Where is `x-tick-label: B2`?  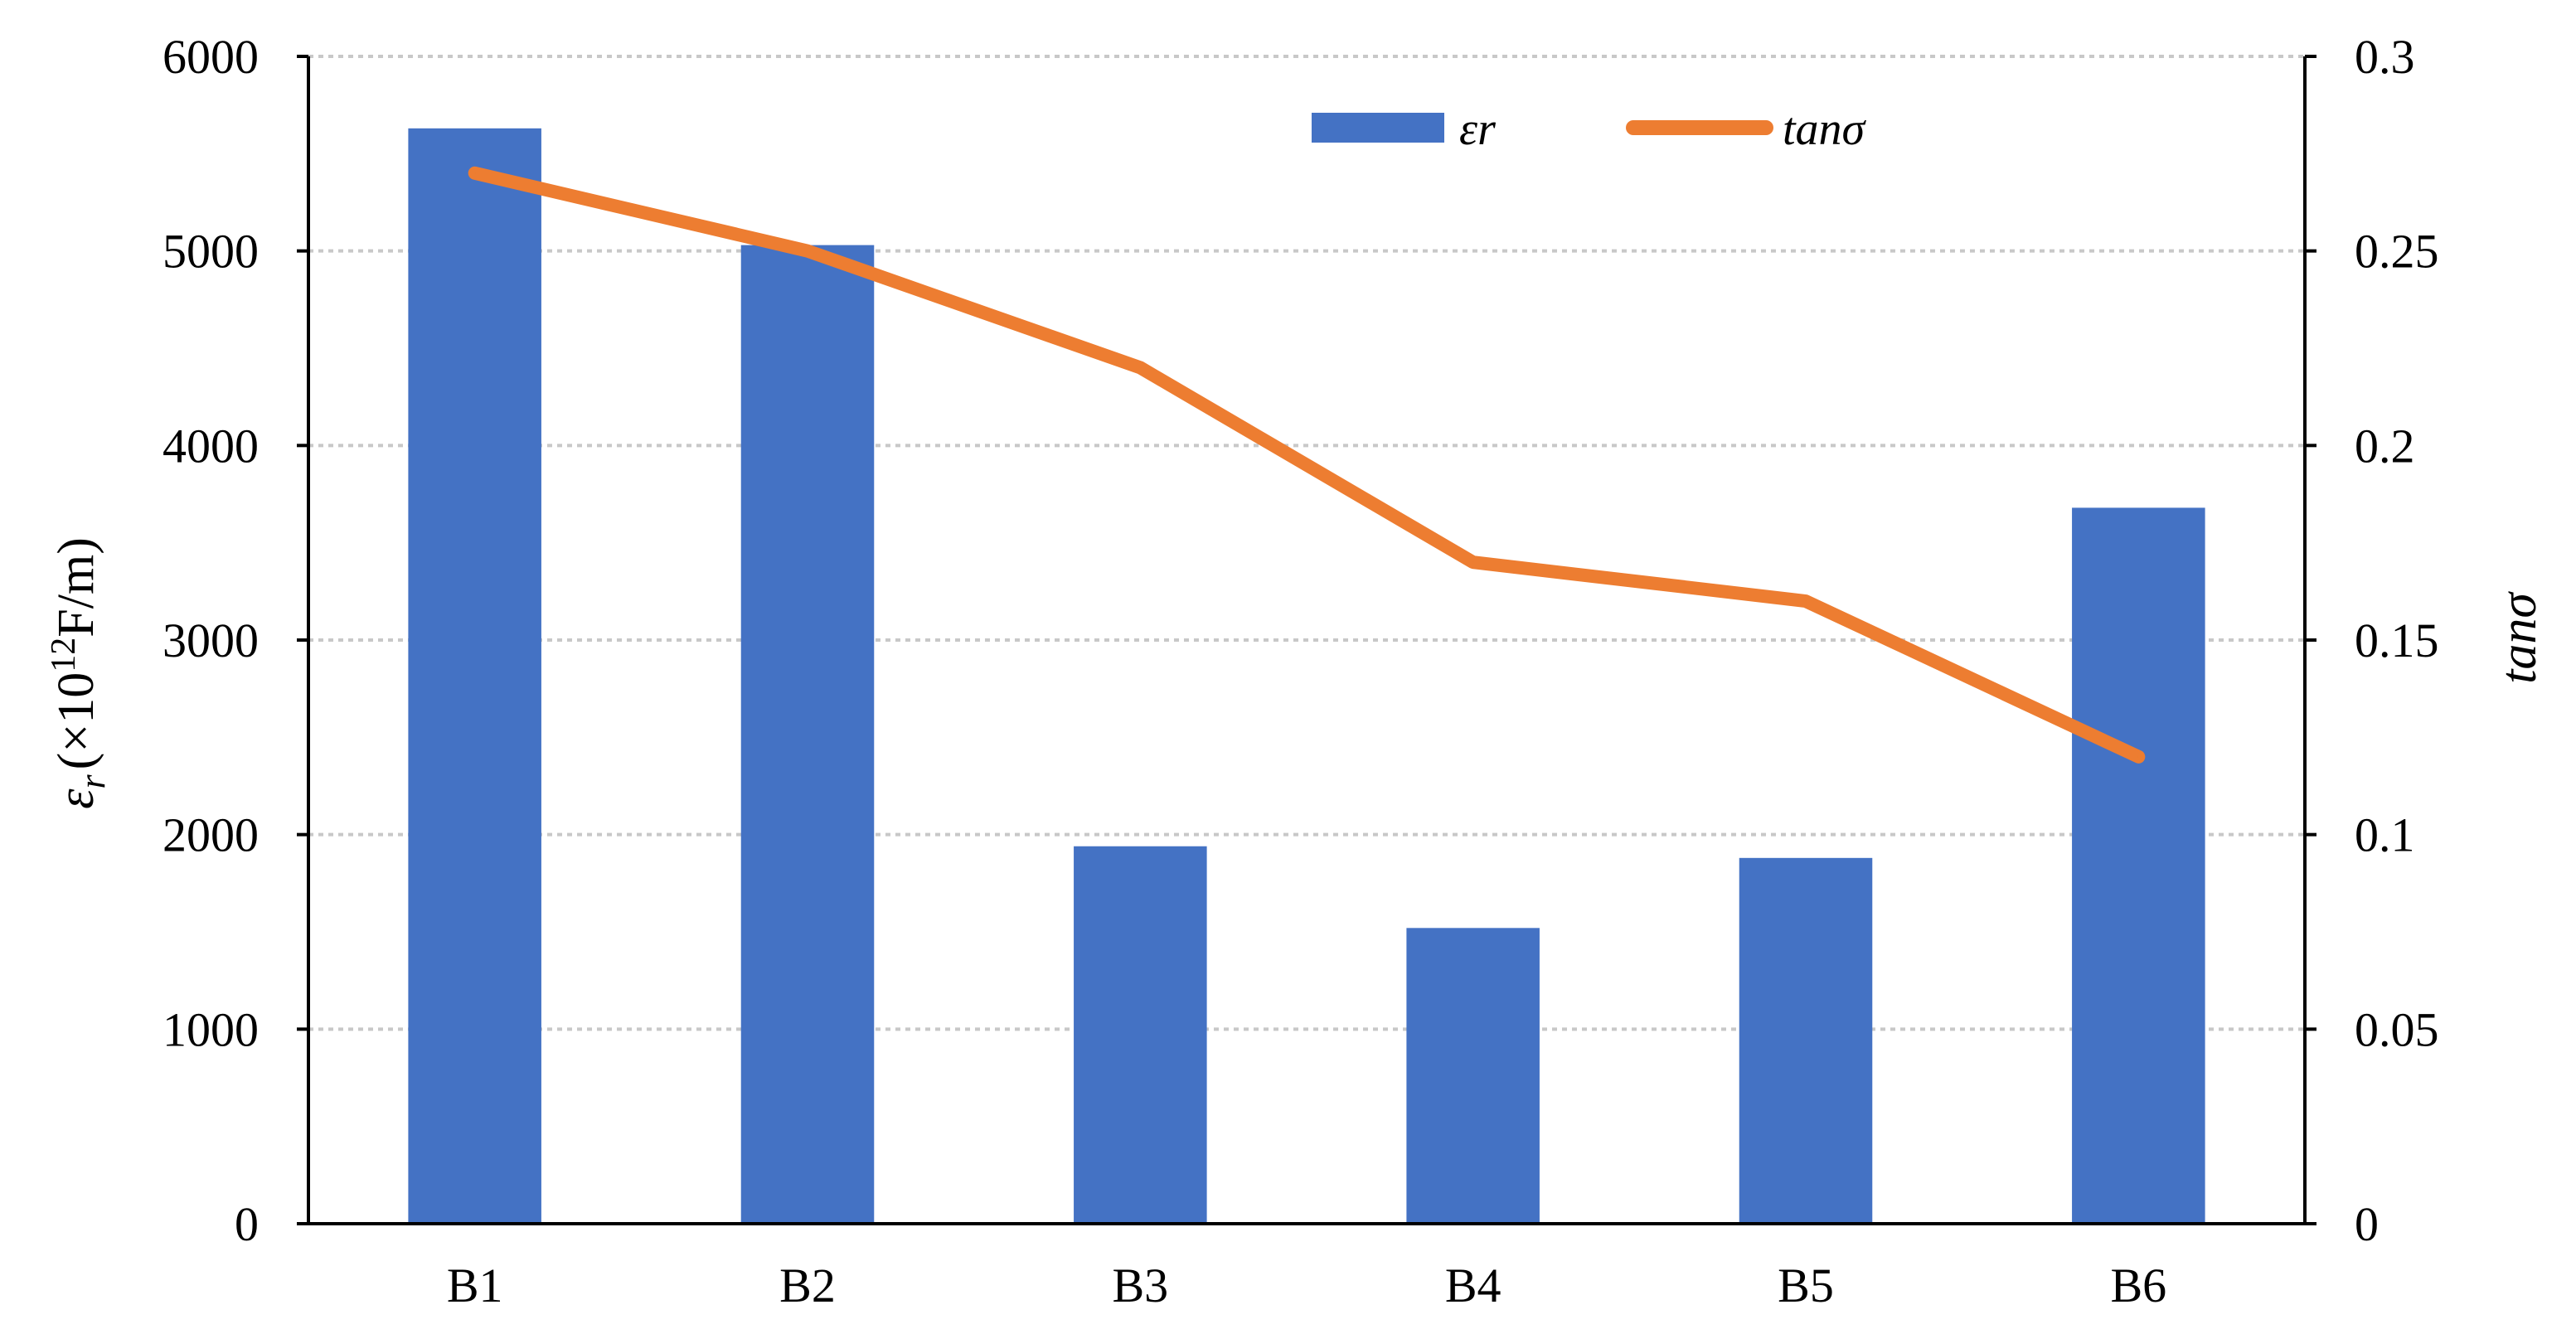 x-tick-label: B2 is located at coordinates (807, 1285).